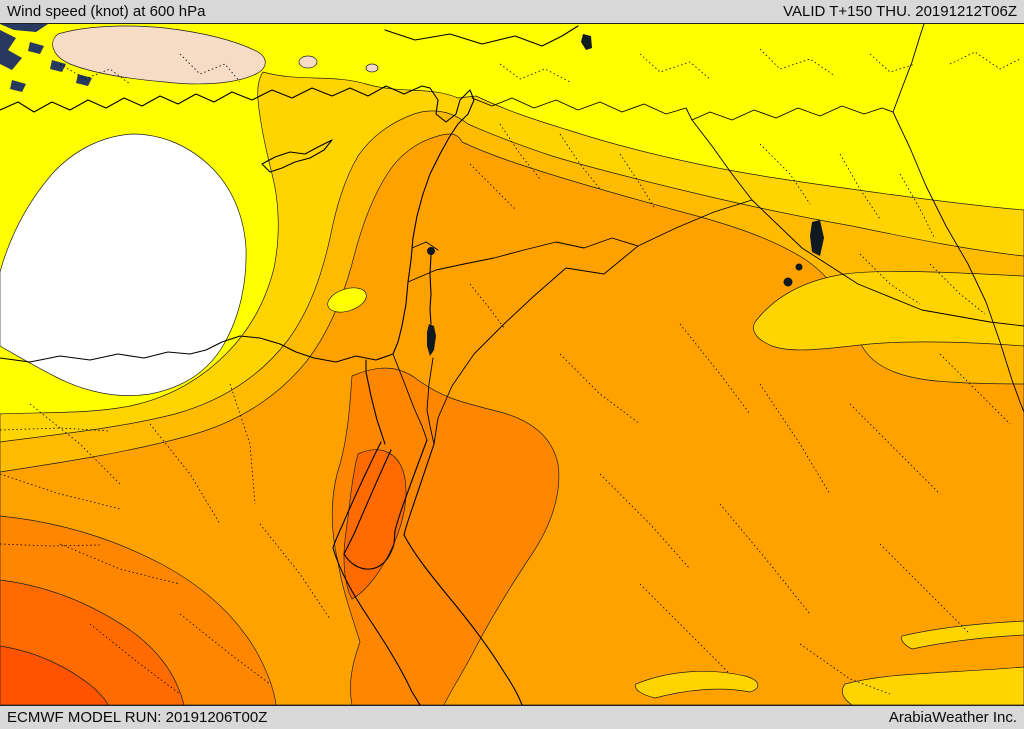 Image resolution: width=1024 pixels, height=729 pixels. What do you see at coordinates (367, 502) in the screenshot?
I see `coastline-gulf-of-suez-east` at bounding box center [367, 502].